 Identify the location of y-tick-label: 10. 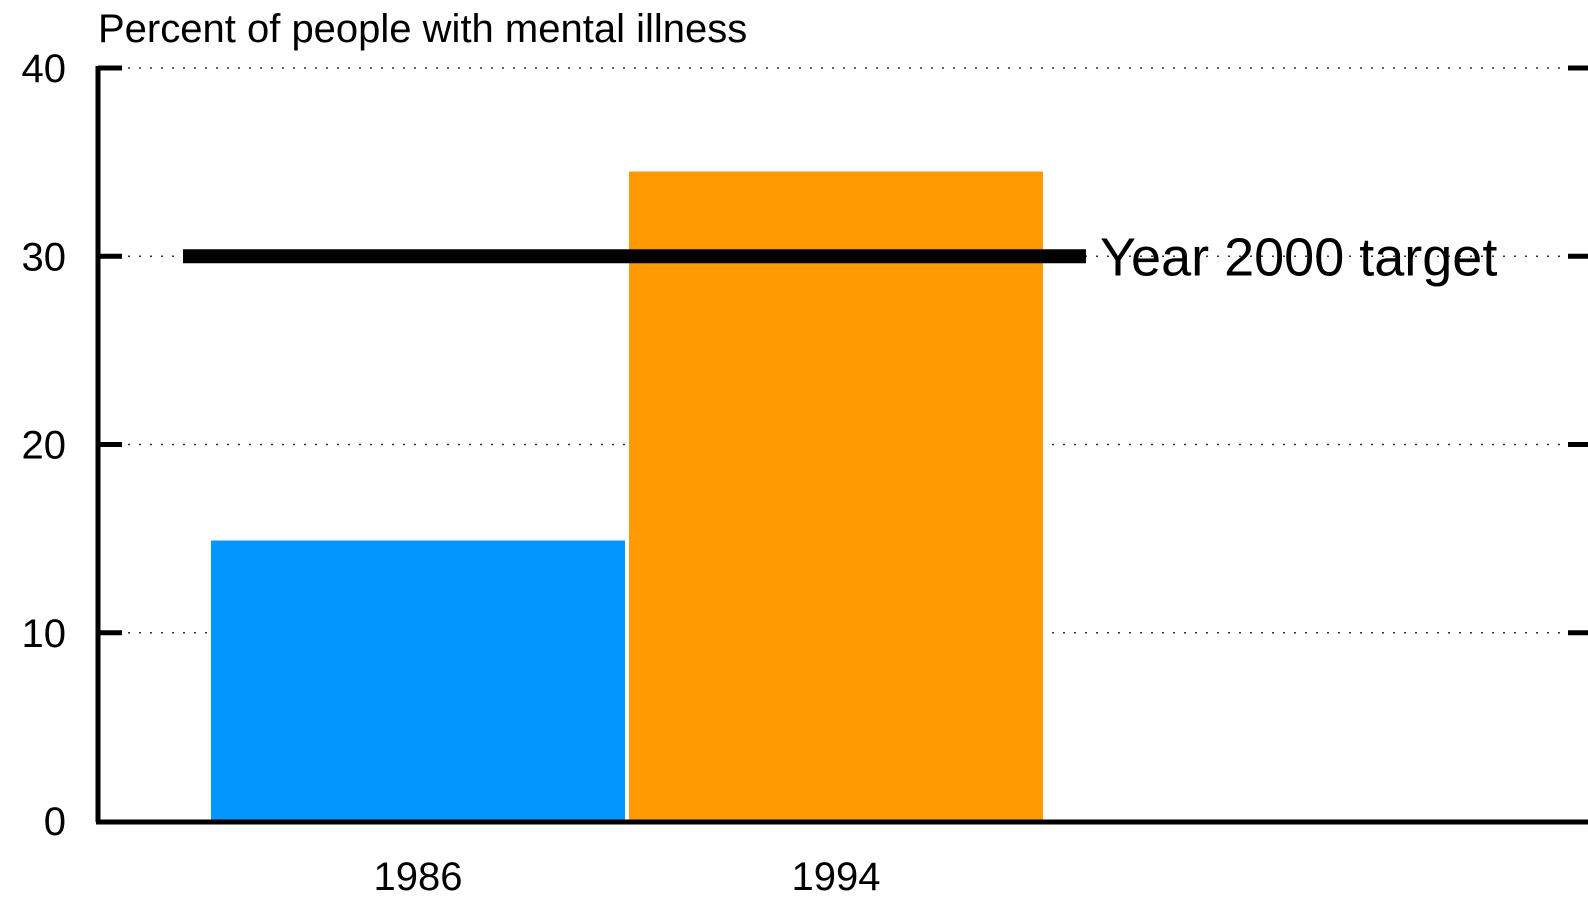
(44, 634).